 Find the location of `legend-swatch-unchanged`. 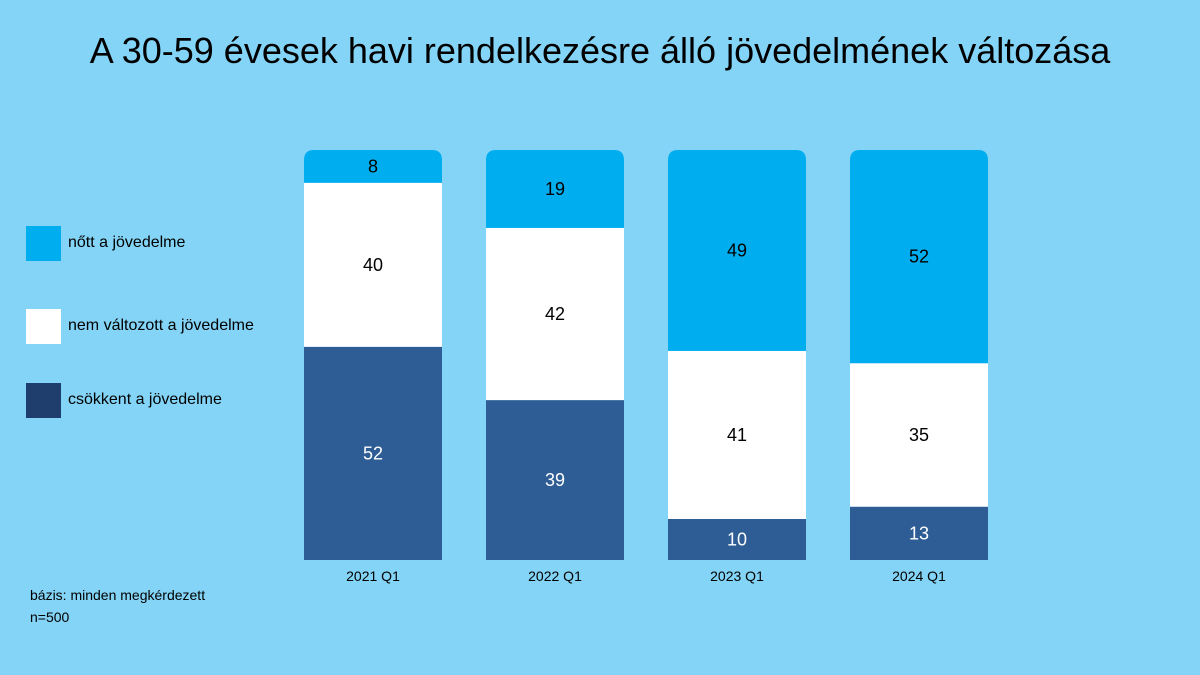

legend-swatch-unchanged is located at coordinates (43, 326).